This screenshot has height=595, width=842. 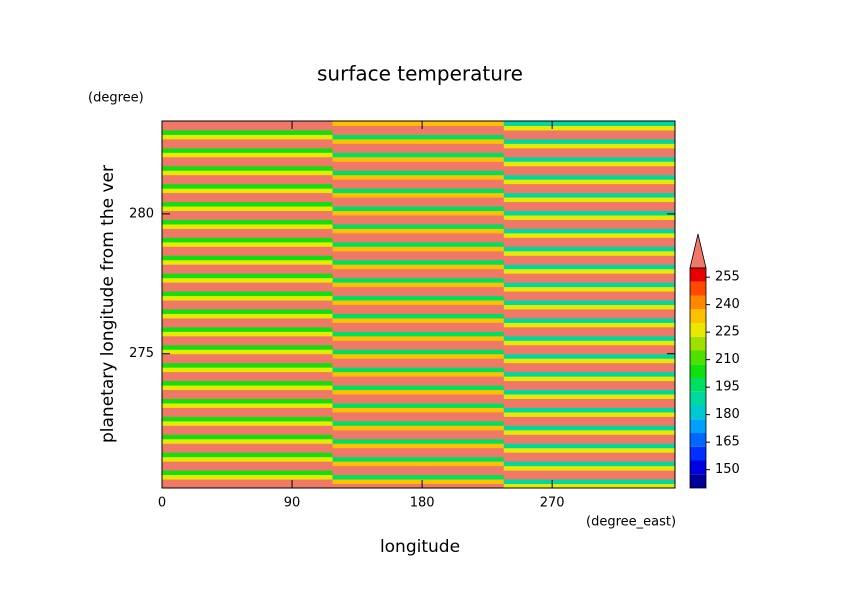 What do you see at coordinates (420, 74) in the screenshot?
I see `chart-title: surface temperature` at bounding box center [420, 74].